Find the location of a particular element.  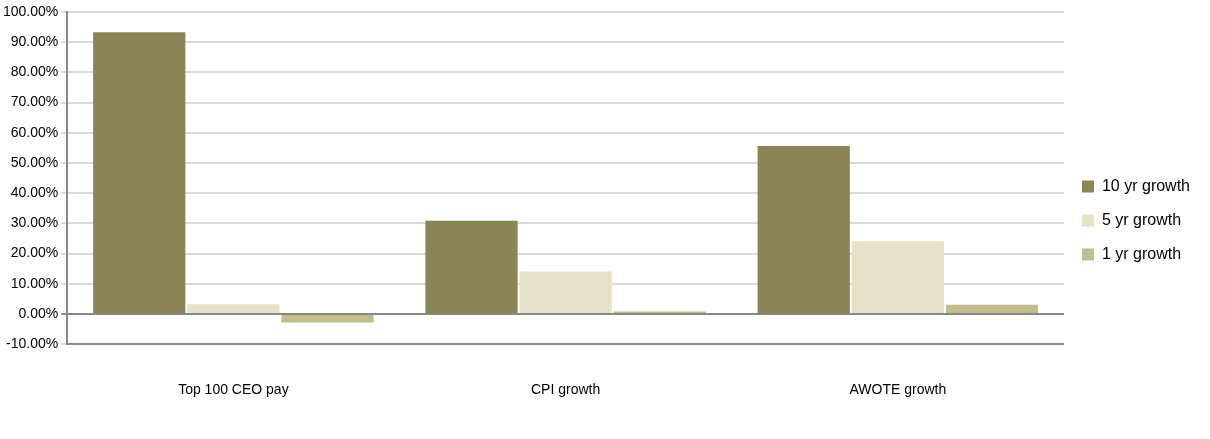

y-tick-label: 10.00% is located at coordinates (34, 282).